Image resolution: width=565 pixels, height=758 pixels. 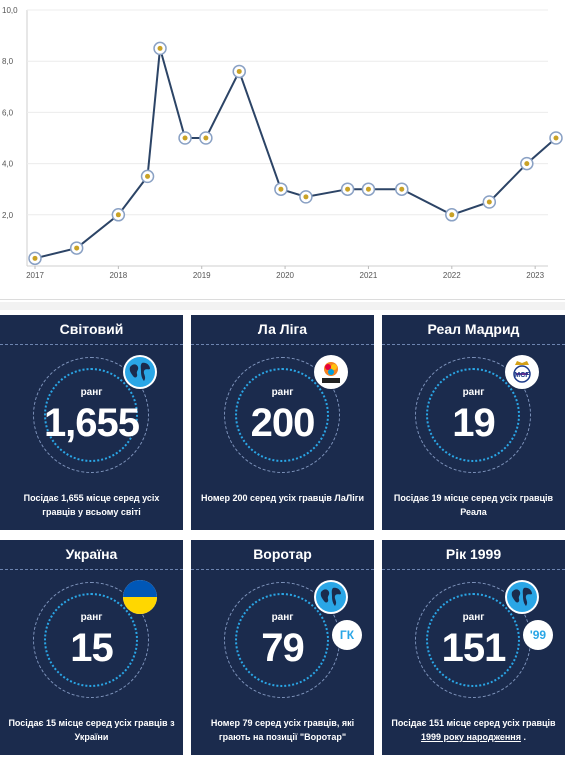 I want to click on rank-value: 151, so click(x=474, y=648).